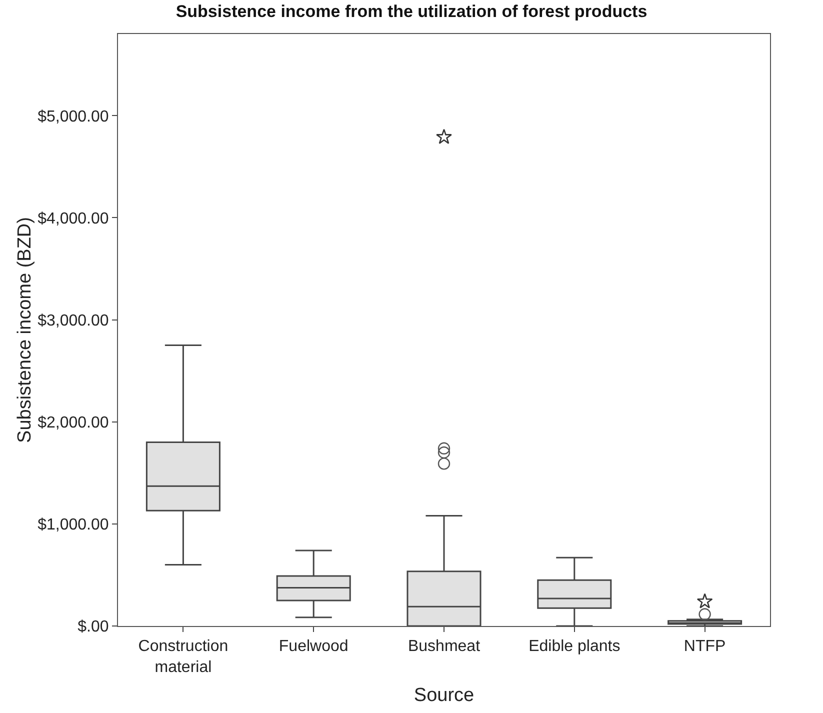 The height and width of the screenshot is (713, 823). Describe the element at coordinates (25, 330) in the screenshot. I see `y-axis-title: Subsistence income (BZD)` at that location.